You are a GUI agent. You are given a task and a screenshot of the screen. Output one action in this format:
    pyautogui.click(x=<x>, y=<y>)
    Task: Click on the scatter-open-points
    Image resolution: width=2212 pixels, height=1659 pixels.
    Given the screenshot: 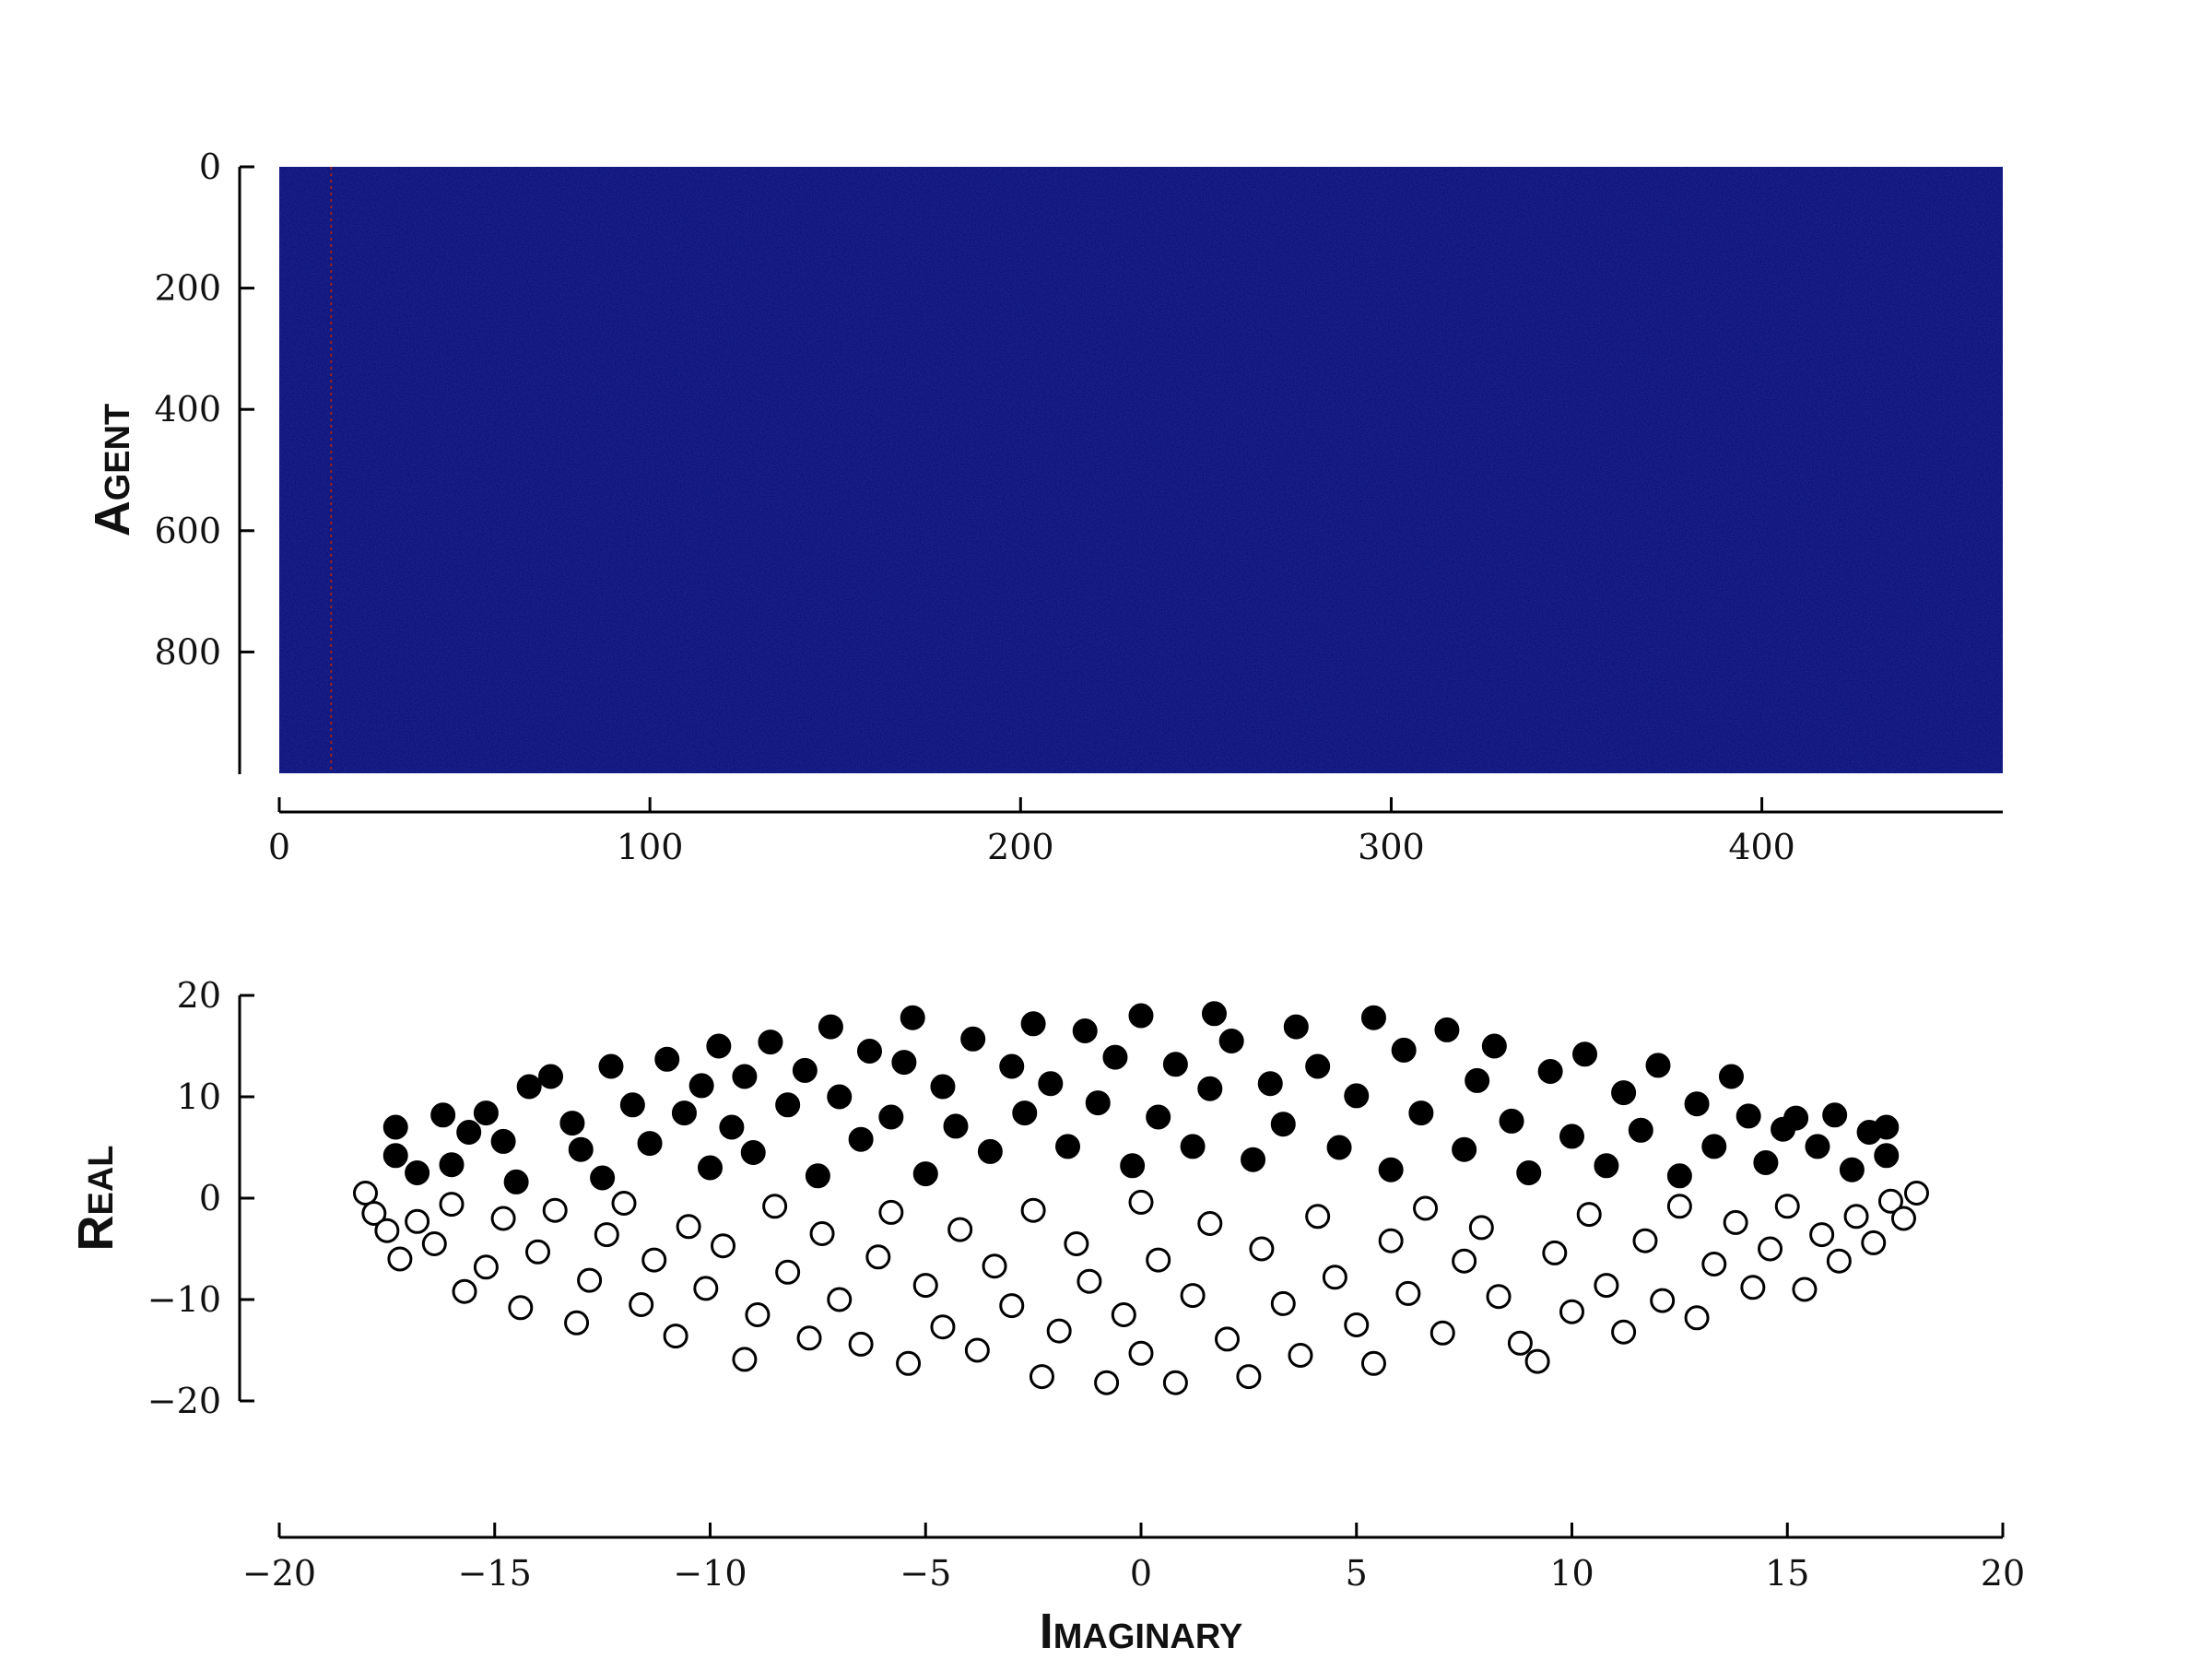 What is the action you would take?
    pyautogui.click(x=1141, y=1288)
    